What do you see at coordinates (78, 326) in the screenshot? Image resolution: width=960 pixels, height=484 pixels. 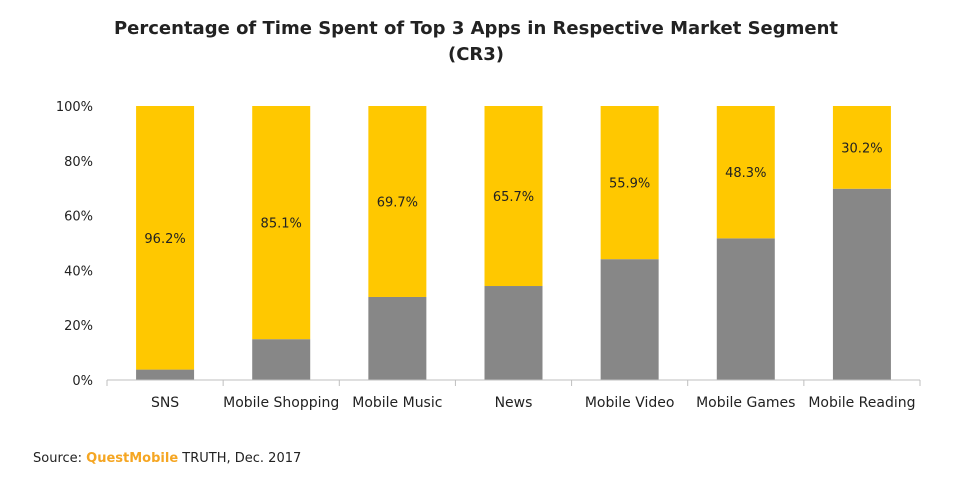 I see `y-tick-label: 20%` at bounding box center [78, 326].